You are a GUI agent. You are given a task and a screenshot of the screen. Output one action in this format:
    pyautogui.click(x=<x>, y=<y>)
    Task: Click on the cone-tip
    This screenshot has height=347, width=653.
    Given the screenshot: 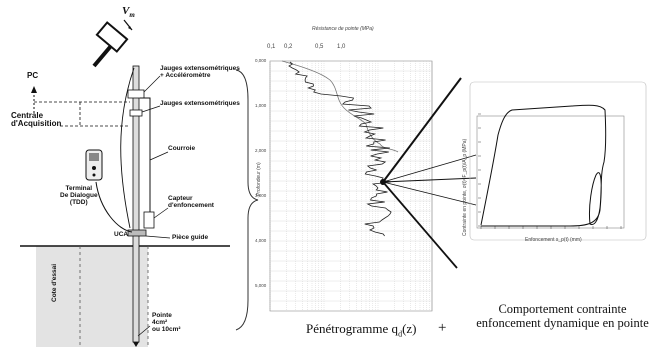 What is the action you would take?
    pyautogui.click(x=136, y=344)
    